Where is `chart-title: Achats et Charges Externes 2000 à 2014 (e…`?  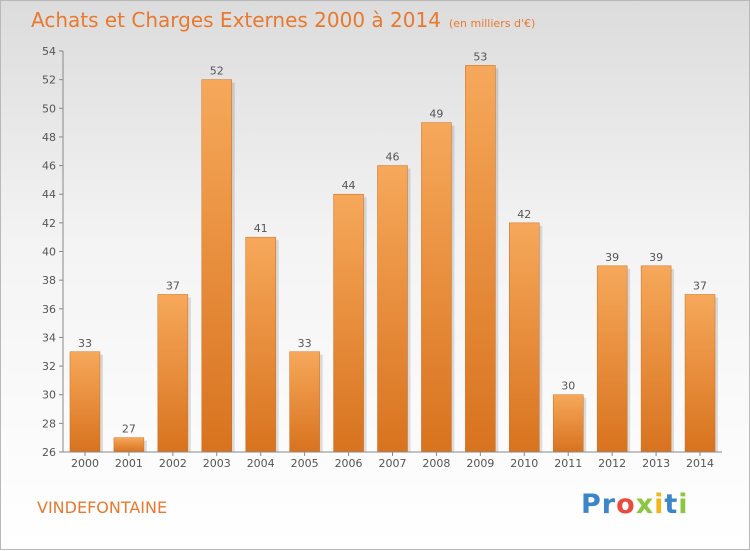 chart-title: Achats et Charges Externes 2000 à 2014 (e… is located at coordinates (283, 20).